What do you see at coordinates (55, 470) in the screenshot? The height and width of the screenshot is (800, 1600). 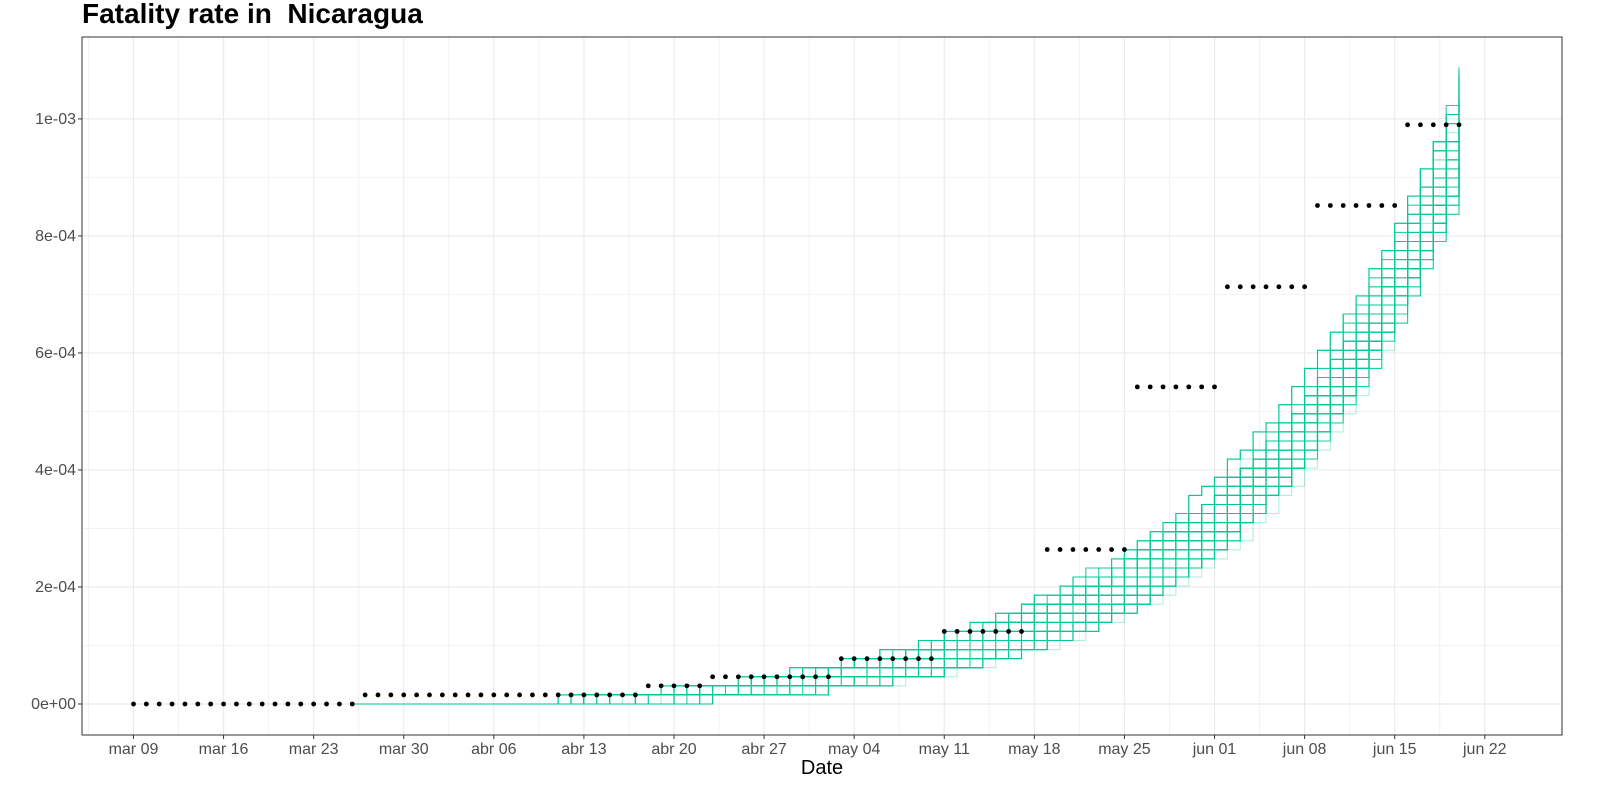 I see `y-tick-label: 4e-04` at bounding box center [55, 470].